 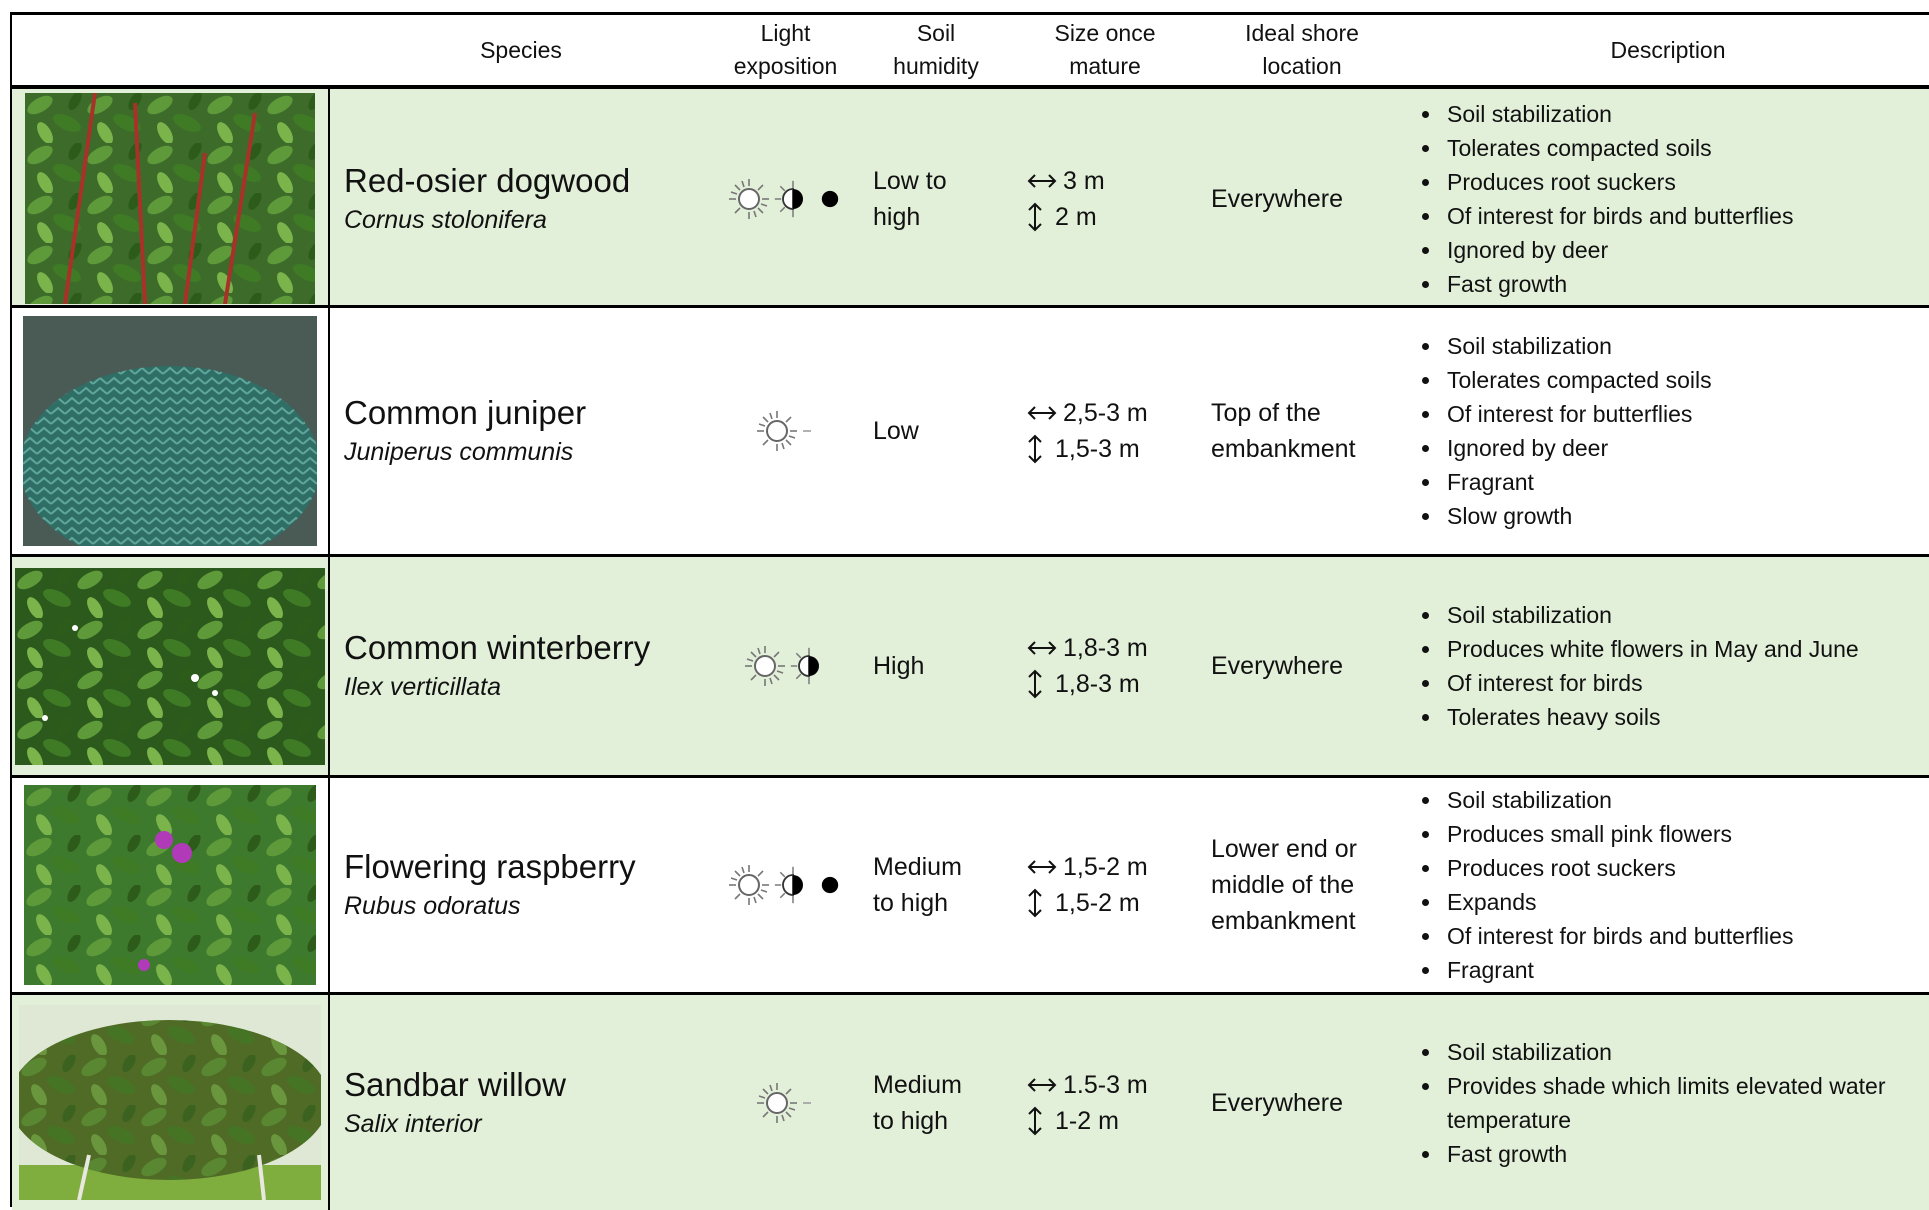 I want to click on header: Size once mature, so click(x=1105, y=49).